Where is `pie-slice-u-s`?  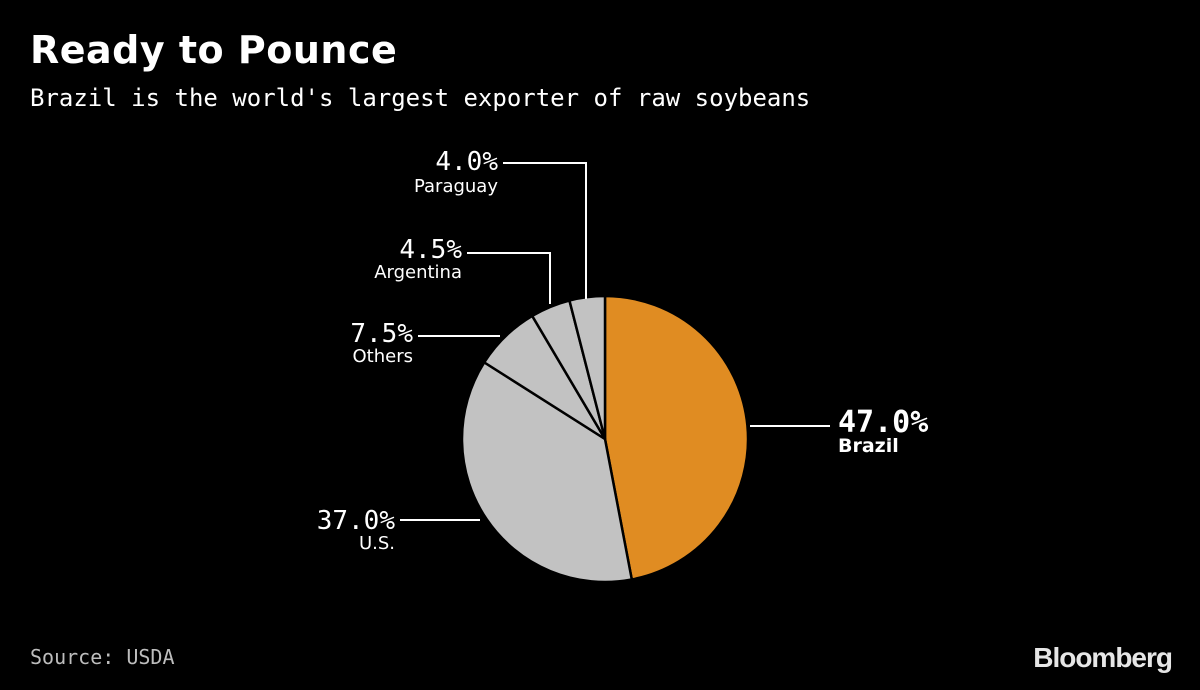
pie-slice-u-s is located at coordinates (547, 472).